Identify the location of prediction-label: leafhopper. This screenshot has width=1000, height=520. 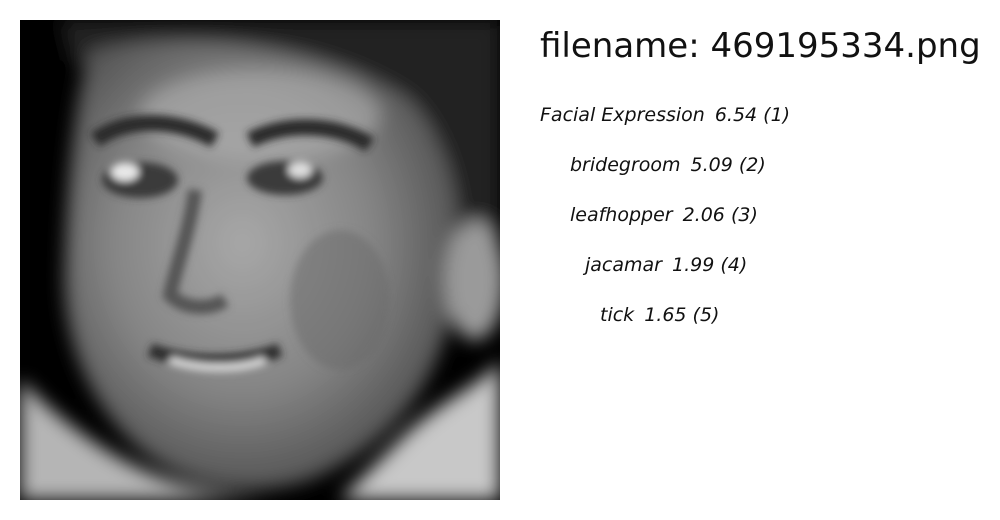
(621, 215).